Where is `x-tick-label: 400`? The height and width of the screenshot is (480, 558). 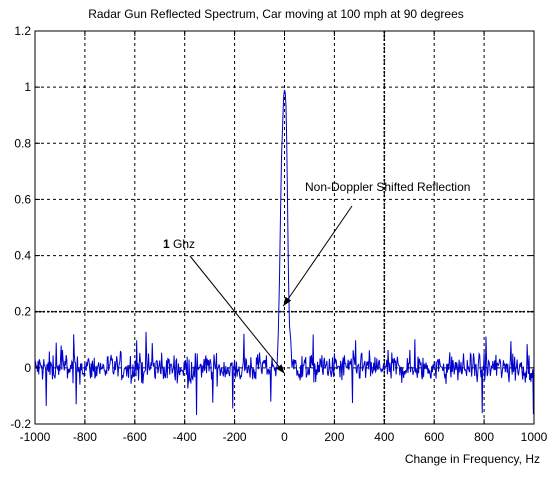
x-tick-label: 400 is located at coordinates (384, 437).